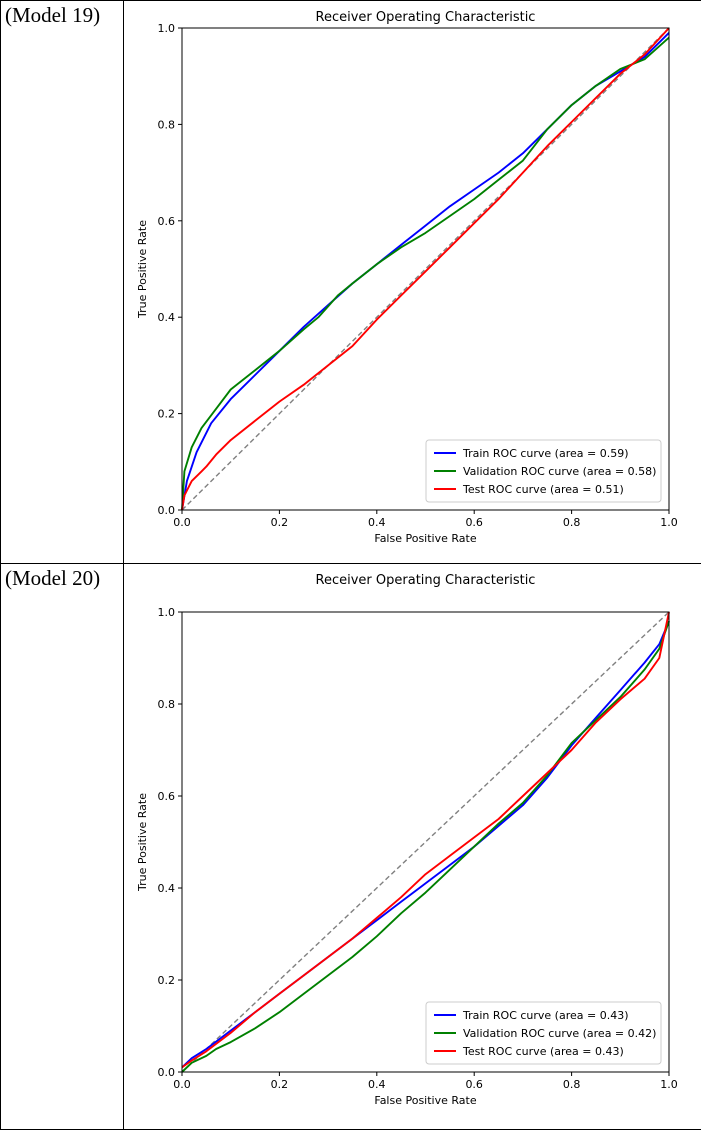 The height and width of the screenshot is (1130, 701). What do you see at coordinates (62, 847) in the screenshot?
I see `model-label-cell: (Model 20)` at bounding box center [62, 847].